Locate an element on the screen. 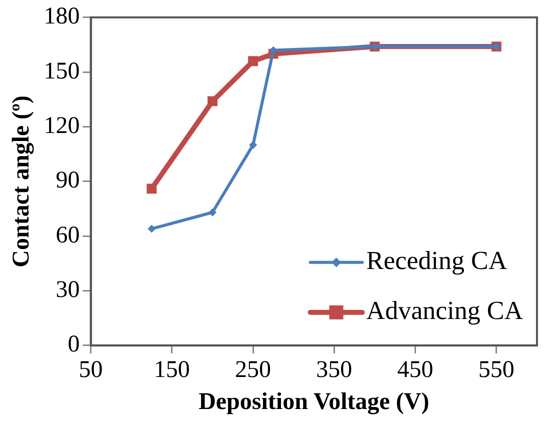  legend-label: Advancing CA is located at coordinates (445, 311).